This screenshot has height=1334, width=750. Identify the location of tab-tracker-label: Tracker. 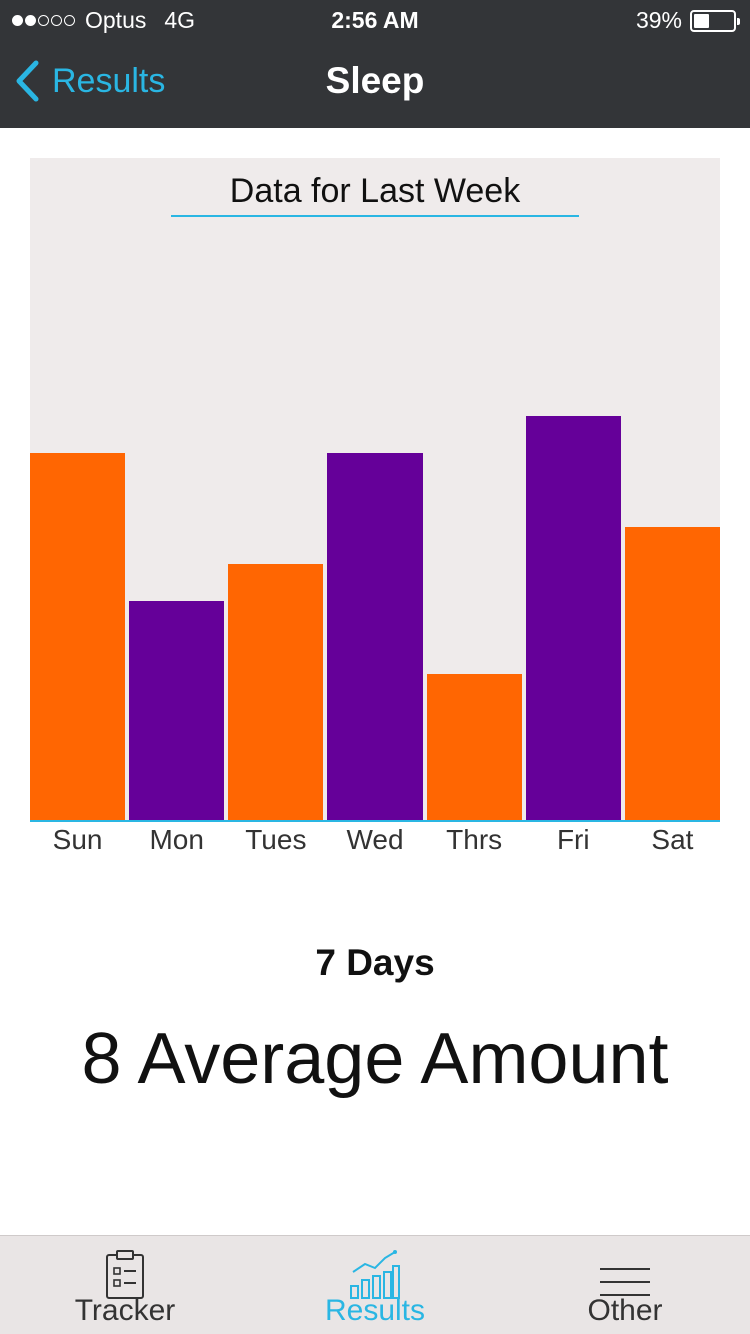
(125, 1310).